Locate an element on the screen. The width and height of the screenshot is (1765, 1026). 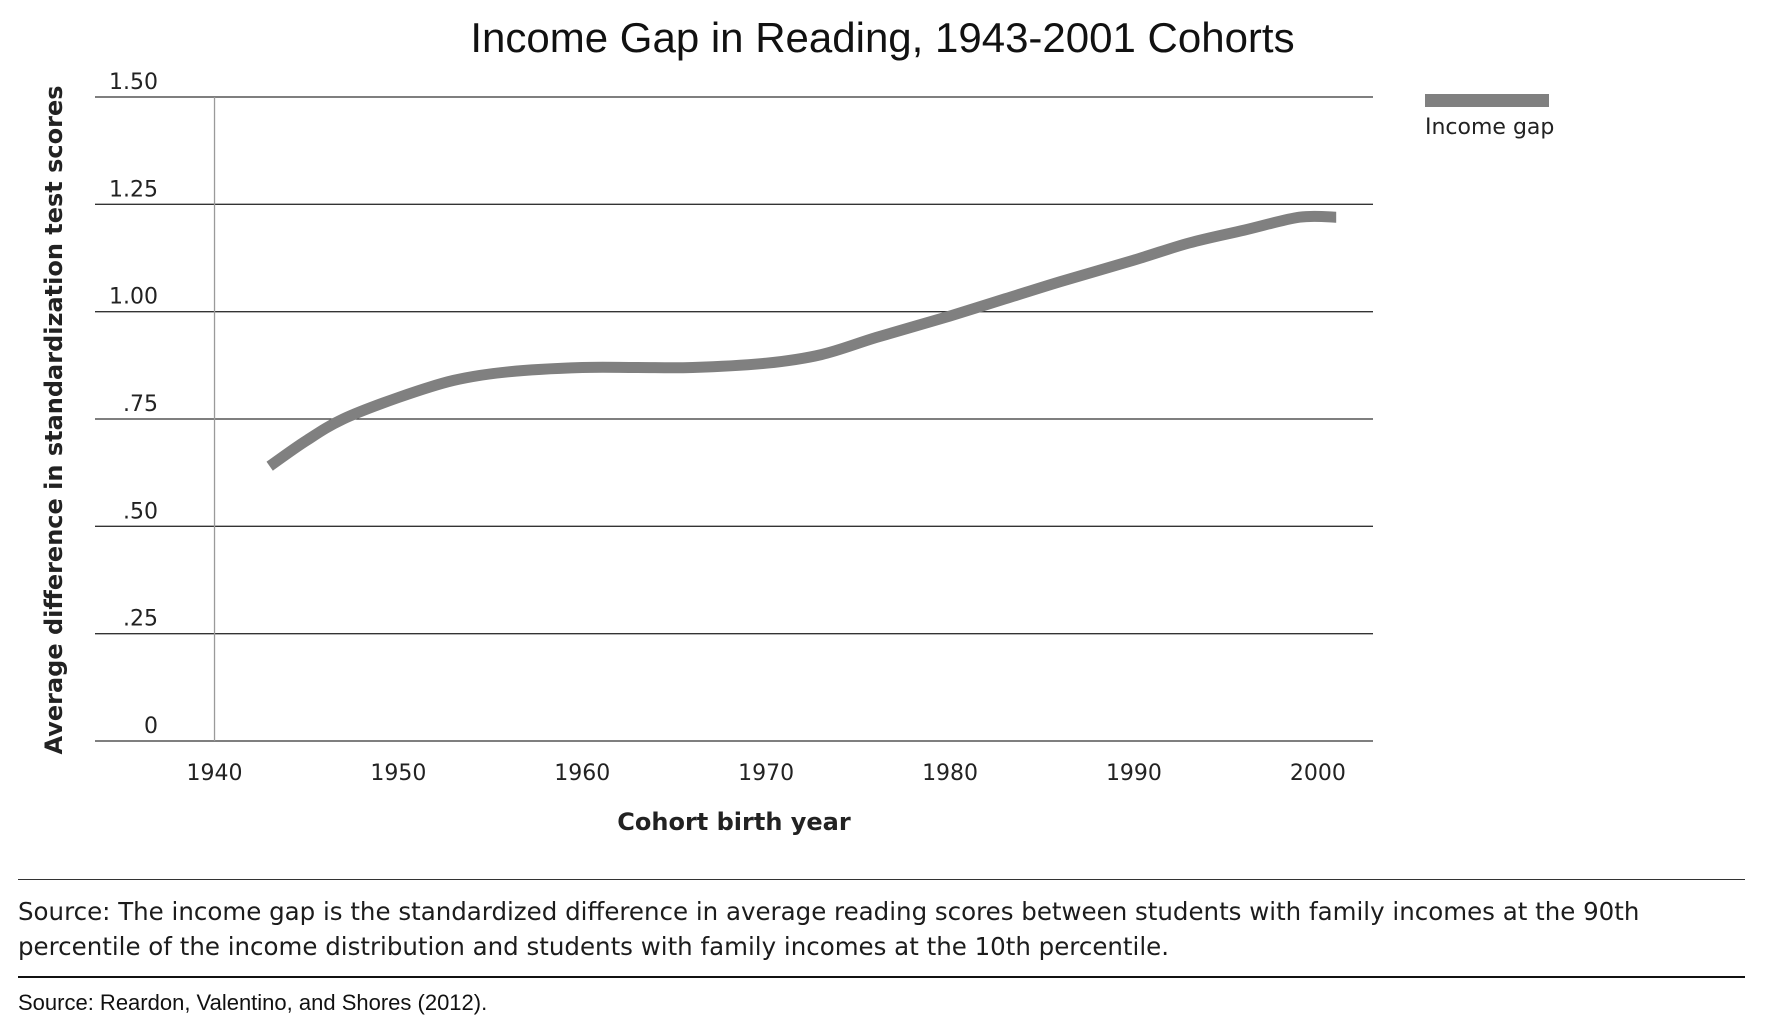
y-tick-label: .50 is located at coordinates (140, 511).